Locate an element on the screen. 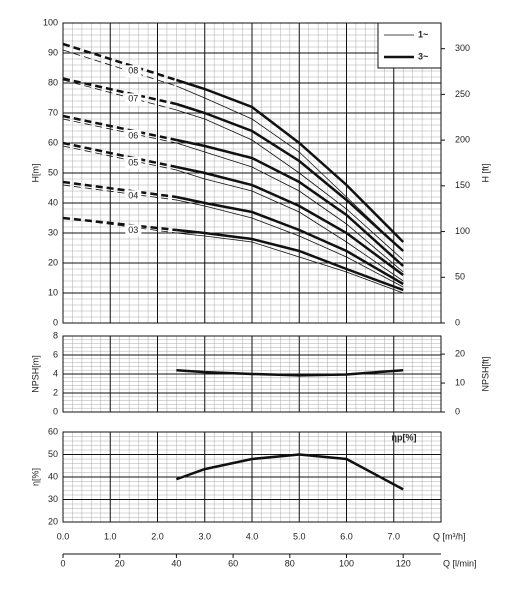  y-tick-label: 70 is located at coordinates (53, 112).